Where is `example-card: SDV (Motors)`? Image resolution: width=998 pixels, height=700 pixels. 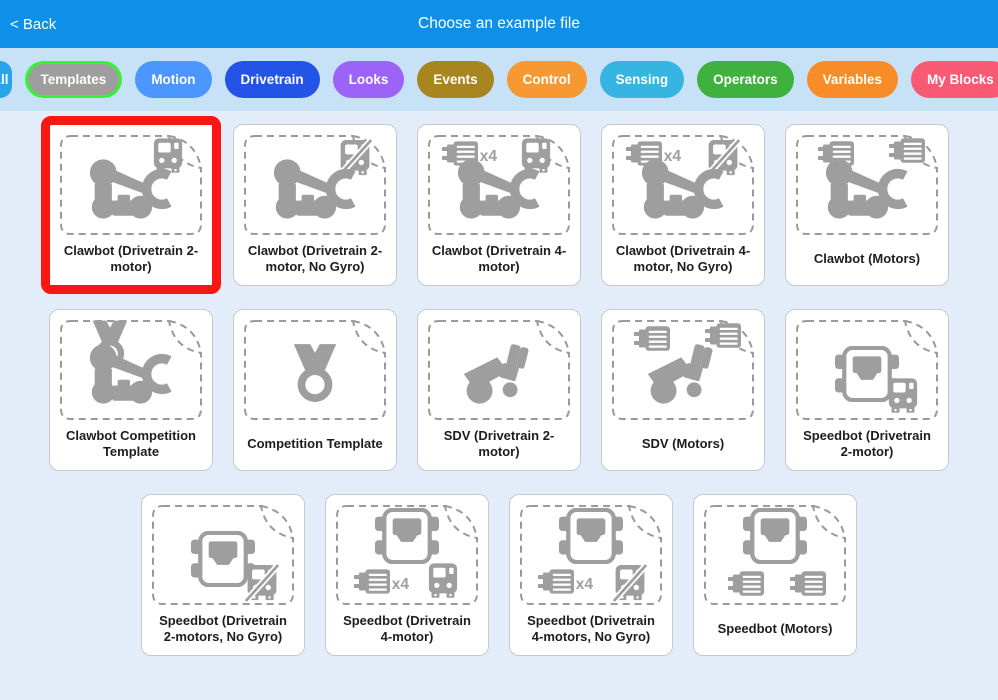
example-card: SDV (Motors) is located at coordinates (683, 390).